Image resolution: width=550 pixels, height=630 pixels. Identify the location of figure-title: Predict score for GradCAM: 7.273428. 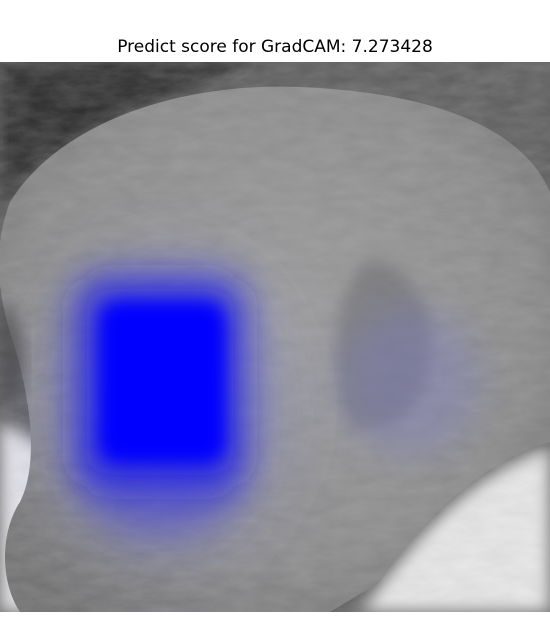
(275, 47).